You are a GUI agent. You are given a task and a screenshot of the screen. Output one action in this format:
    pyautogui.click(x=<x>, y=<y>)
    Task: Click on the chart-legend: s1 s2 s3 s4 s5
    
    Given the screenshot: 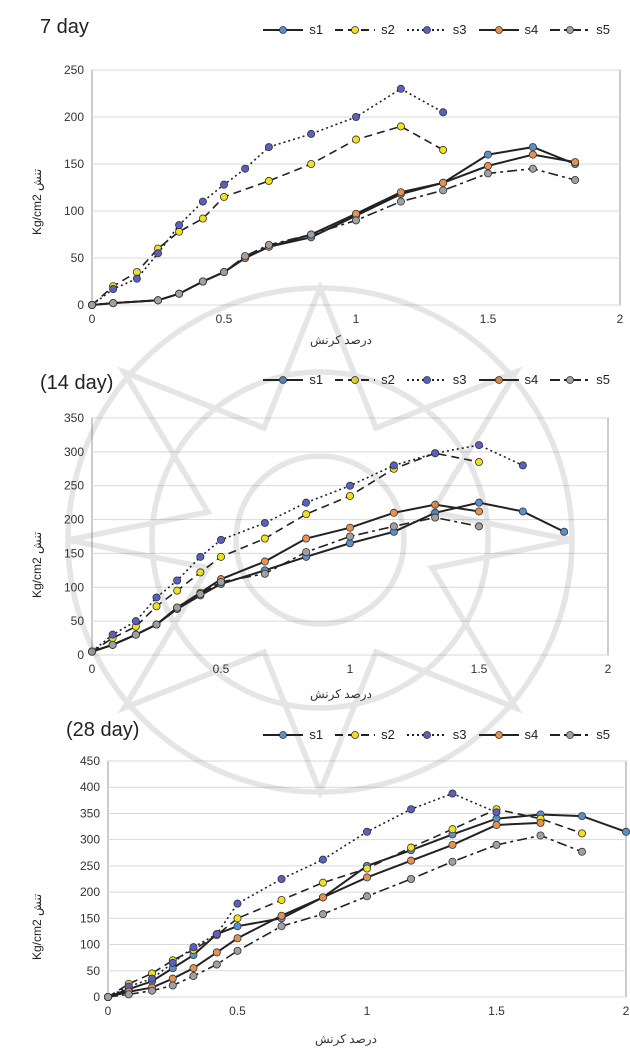 What is the action you would take?
    pyautogui.click(x=435, y=29)
    